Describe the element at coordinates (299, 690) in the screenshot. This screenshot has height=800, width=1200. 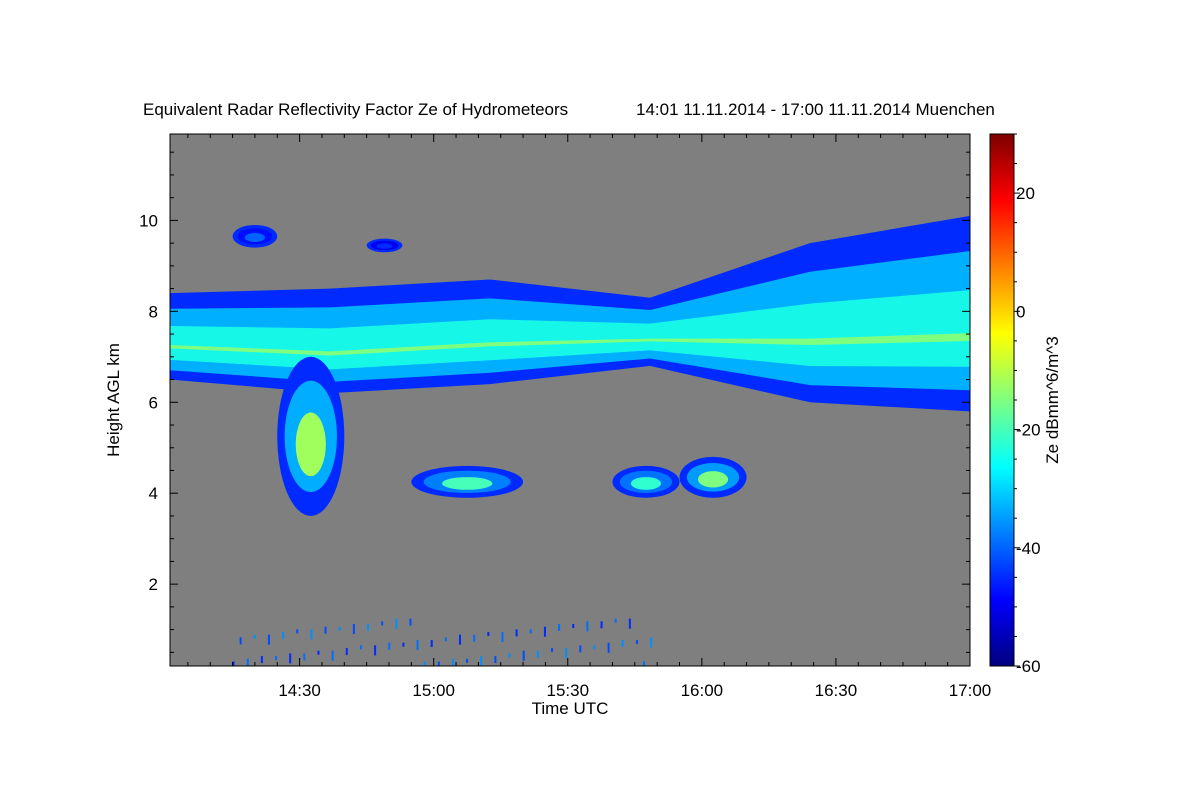
I see `x-tick-label: 14:30` at that location.